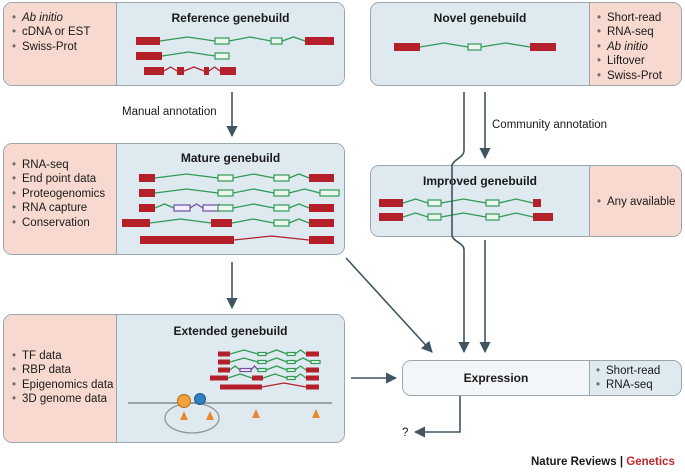 The width and height of the screenshot is (685, 473). I want to click on source-item: cDNA or EST, so click(51, 32).